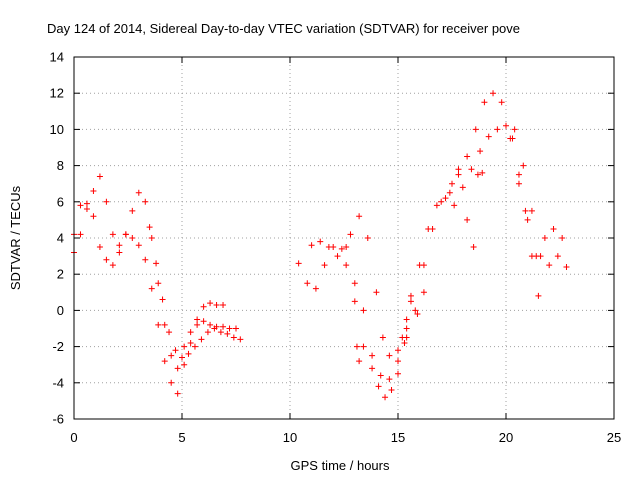  What do you see at coordinates (340, 465) in the screenshot?
I see `x-axis-label: GPS time / hours` at bounding box center [340, 465].